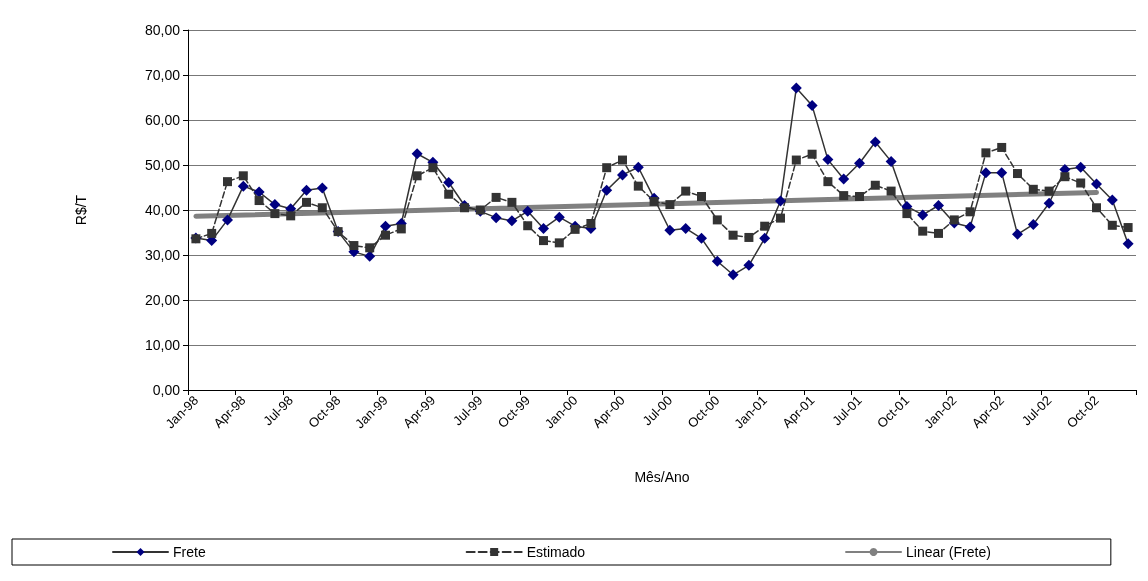  I want to click on legend-label: Estimado, so click(556, 552).